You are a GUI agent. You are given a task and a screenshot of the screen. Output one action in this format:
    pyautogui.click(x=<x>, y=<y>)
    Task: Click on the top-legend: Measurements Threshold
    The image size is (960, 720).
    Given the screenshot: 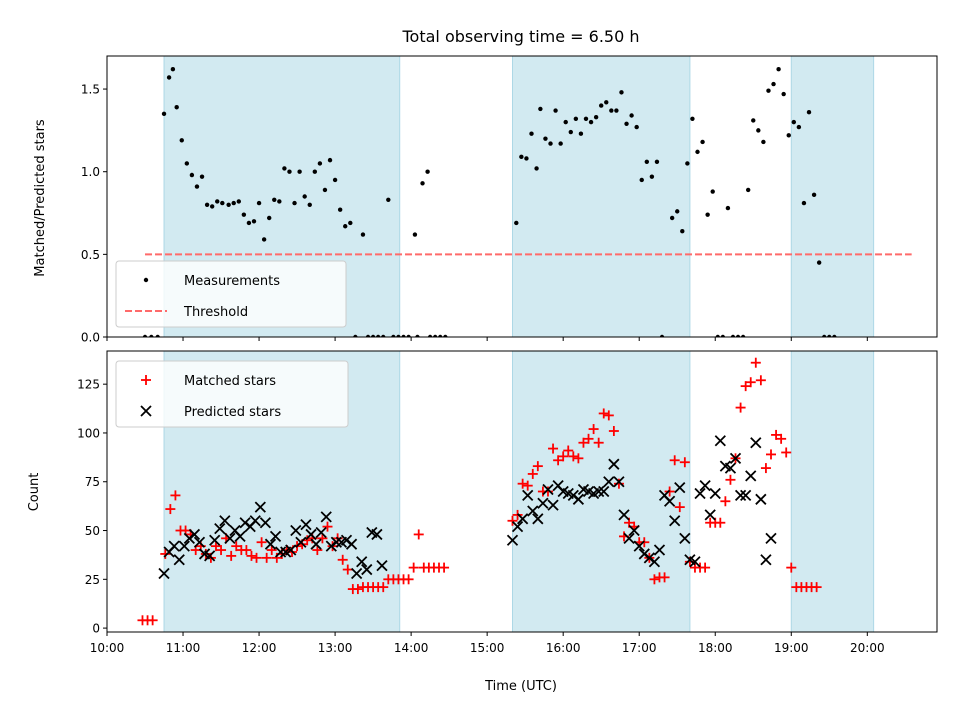 What is the action you would take?
    pyautogui.click(x=231, y=294)
    